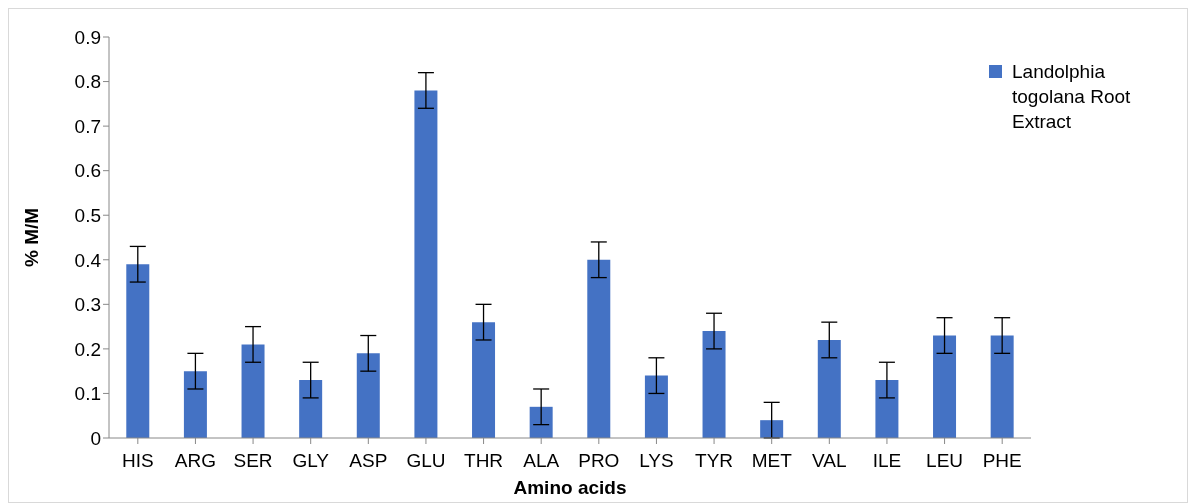  What do you see at coordinates (599, 461) in the screenshot?
I see `x-tick-label: PRO` at bounding box center [599, 461].